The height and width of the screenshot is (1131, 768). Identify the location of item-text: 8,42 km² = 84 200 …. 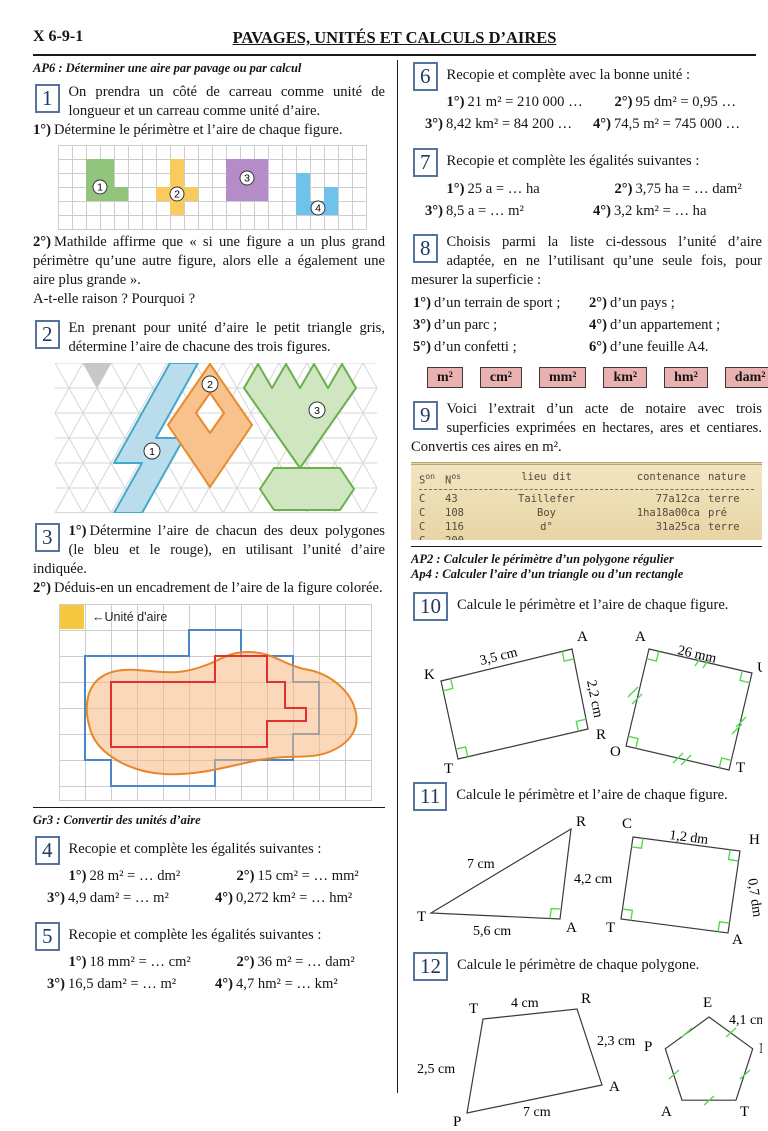
(509, 124).